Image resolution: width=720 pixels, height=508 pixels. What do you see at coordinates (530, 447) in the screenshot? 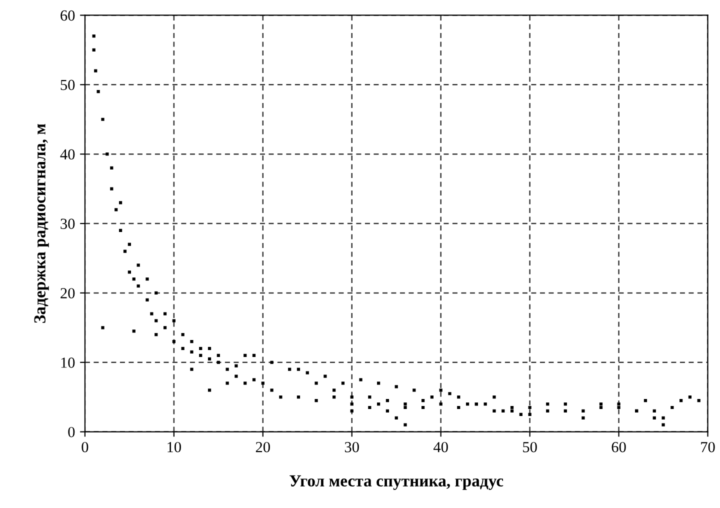
I see `x-tick-label: 50` at bounding box center [530, 447].